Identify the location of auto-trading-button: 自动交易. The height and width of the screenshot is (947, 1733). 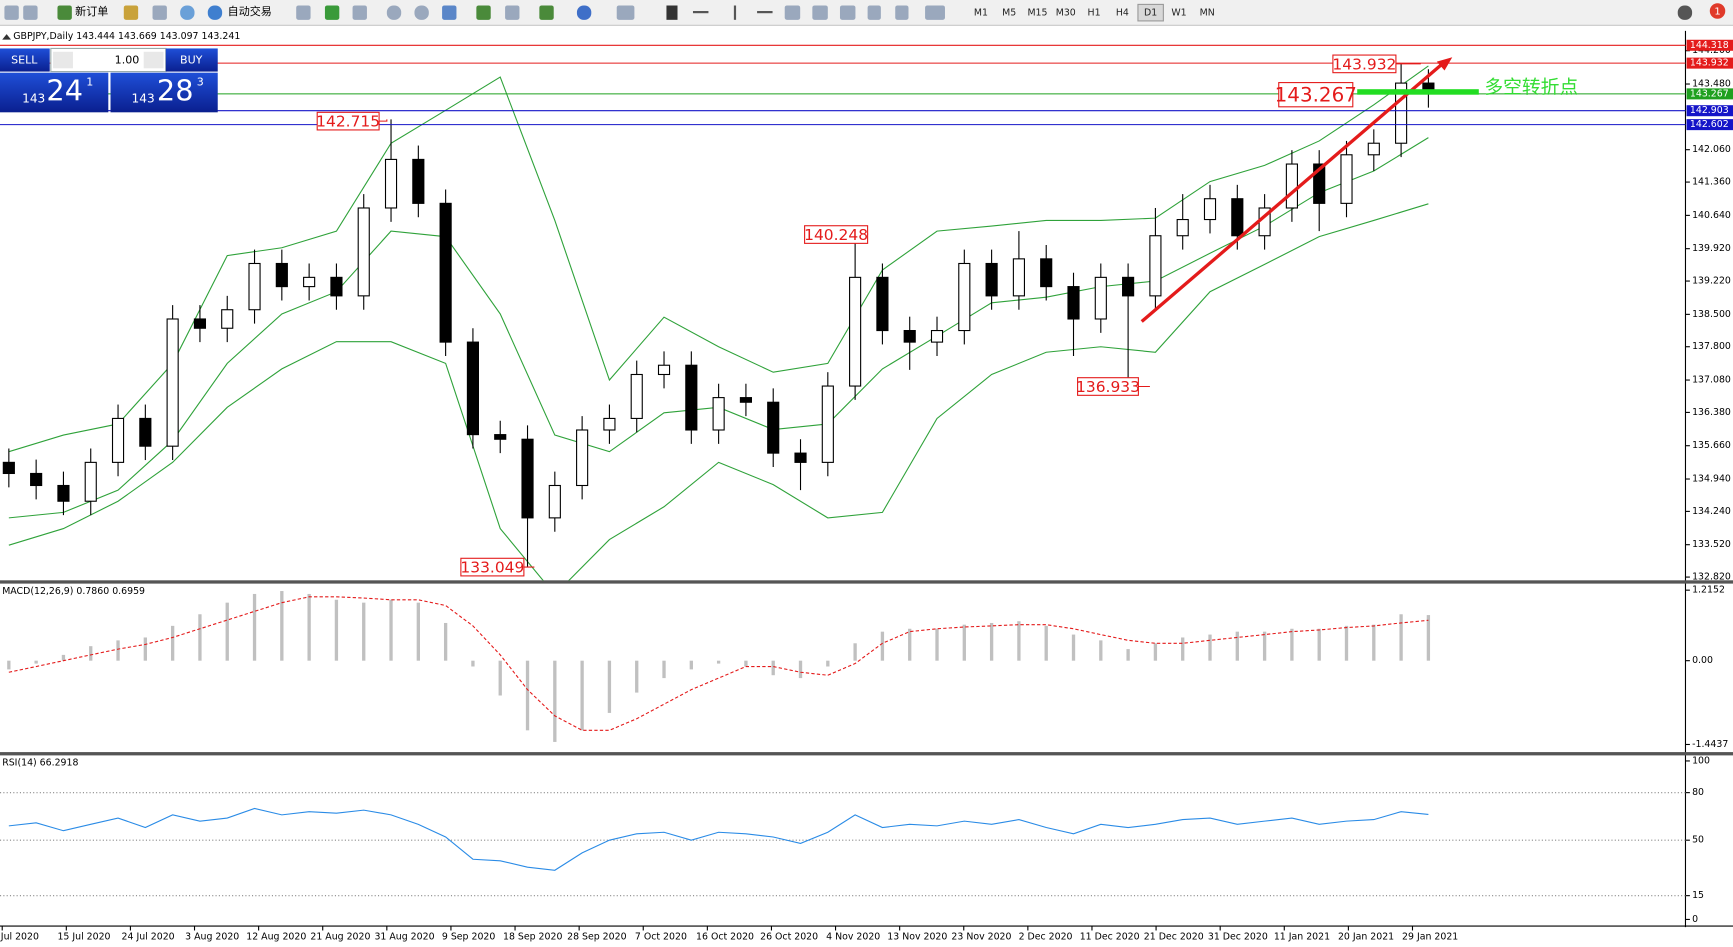
(250, 11).